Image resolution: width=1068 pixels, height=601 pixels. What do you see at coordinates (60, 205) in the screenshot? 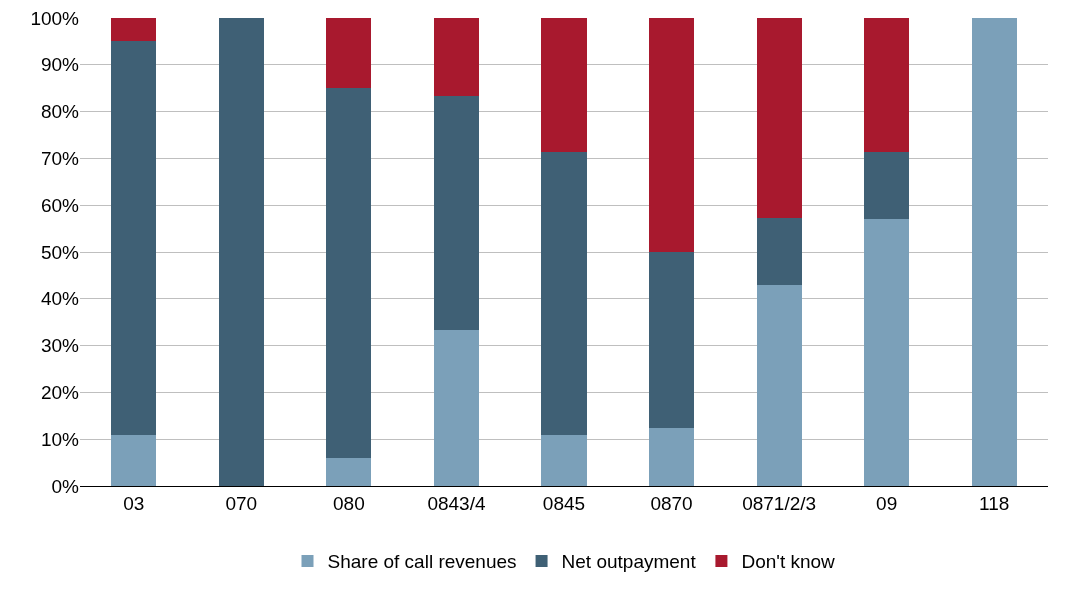
I see `y-tick-label: 60%` at bounding box center [60, 205].